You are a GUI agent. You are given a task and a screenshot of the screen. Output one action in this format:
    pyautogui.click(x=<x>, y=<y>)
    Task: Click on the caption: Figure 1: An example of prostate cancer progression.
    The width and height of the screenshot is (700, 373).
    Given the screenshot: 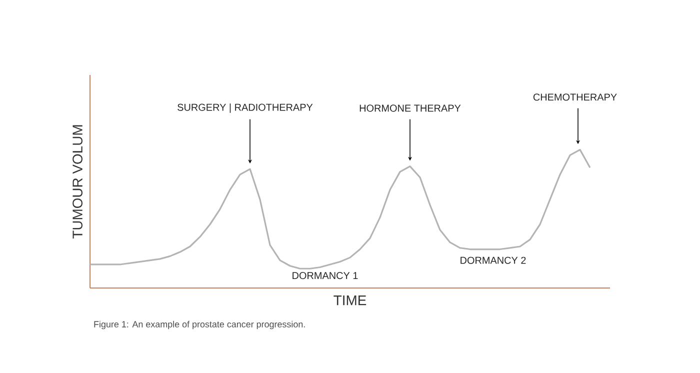 What is the action you would take?
    pyautogui.click(x=199, y=325)
    